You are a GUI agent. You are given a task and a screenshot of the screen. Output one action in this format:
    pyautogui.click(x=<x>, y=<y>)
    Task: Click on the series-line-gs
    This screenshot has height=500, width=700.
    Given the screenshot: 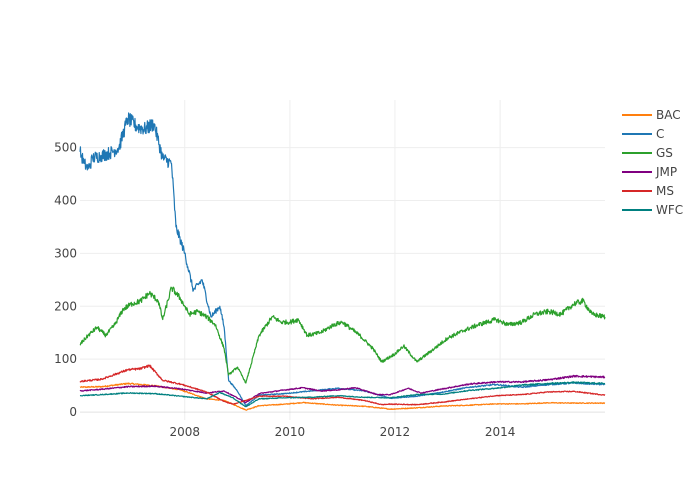 What is the action you would take?
    pyautogui.click(x=342, y=335)
    